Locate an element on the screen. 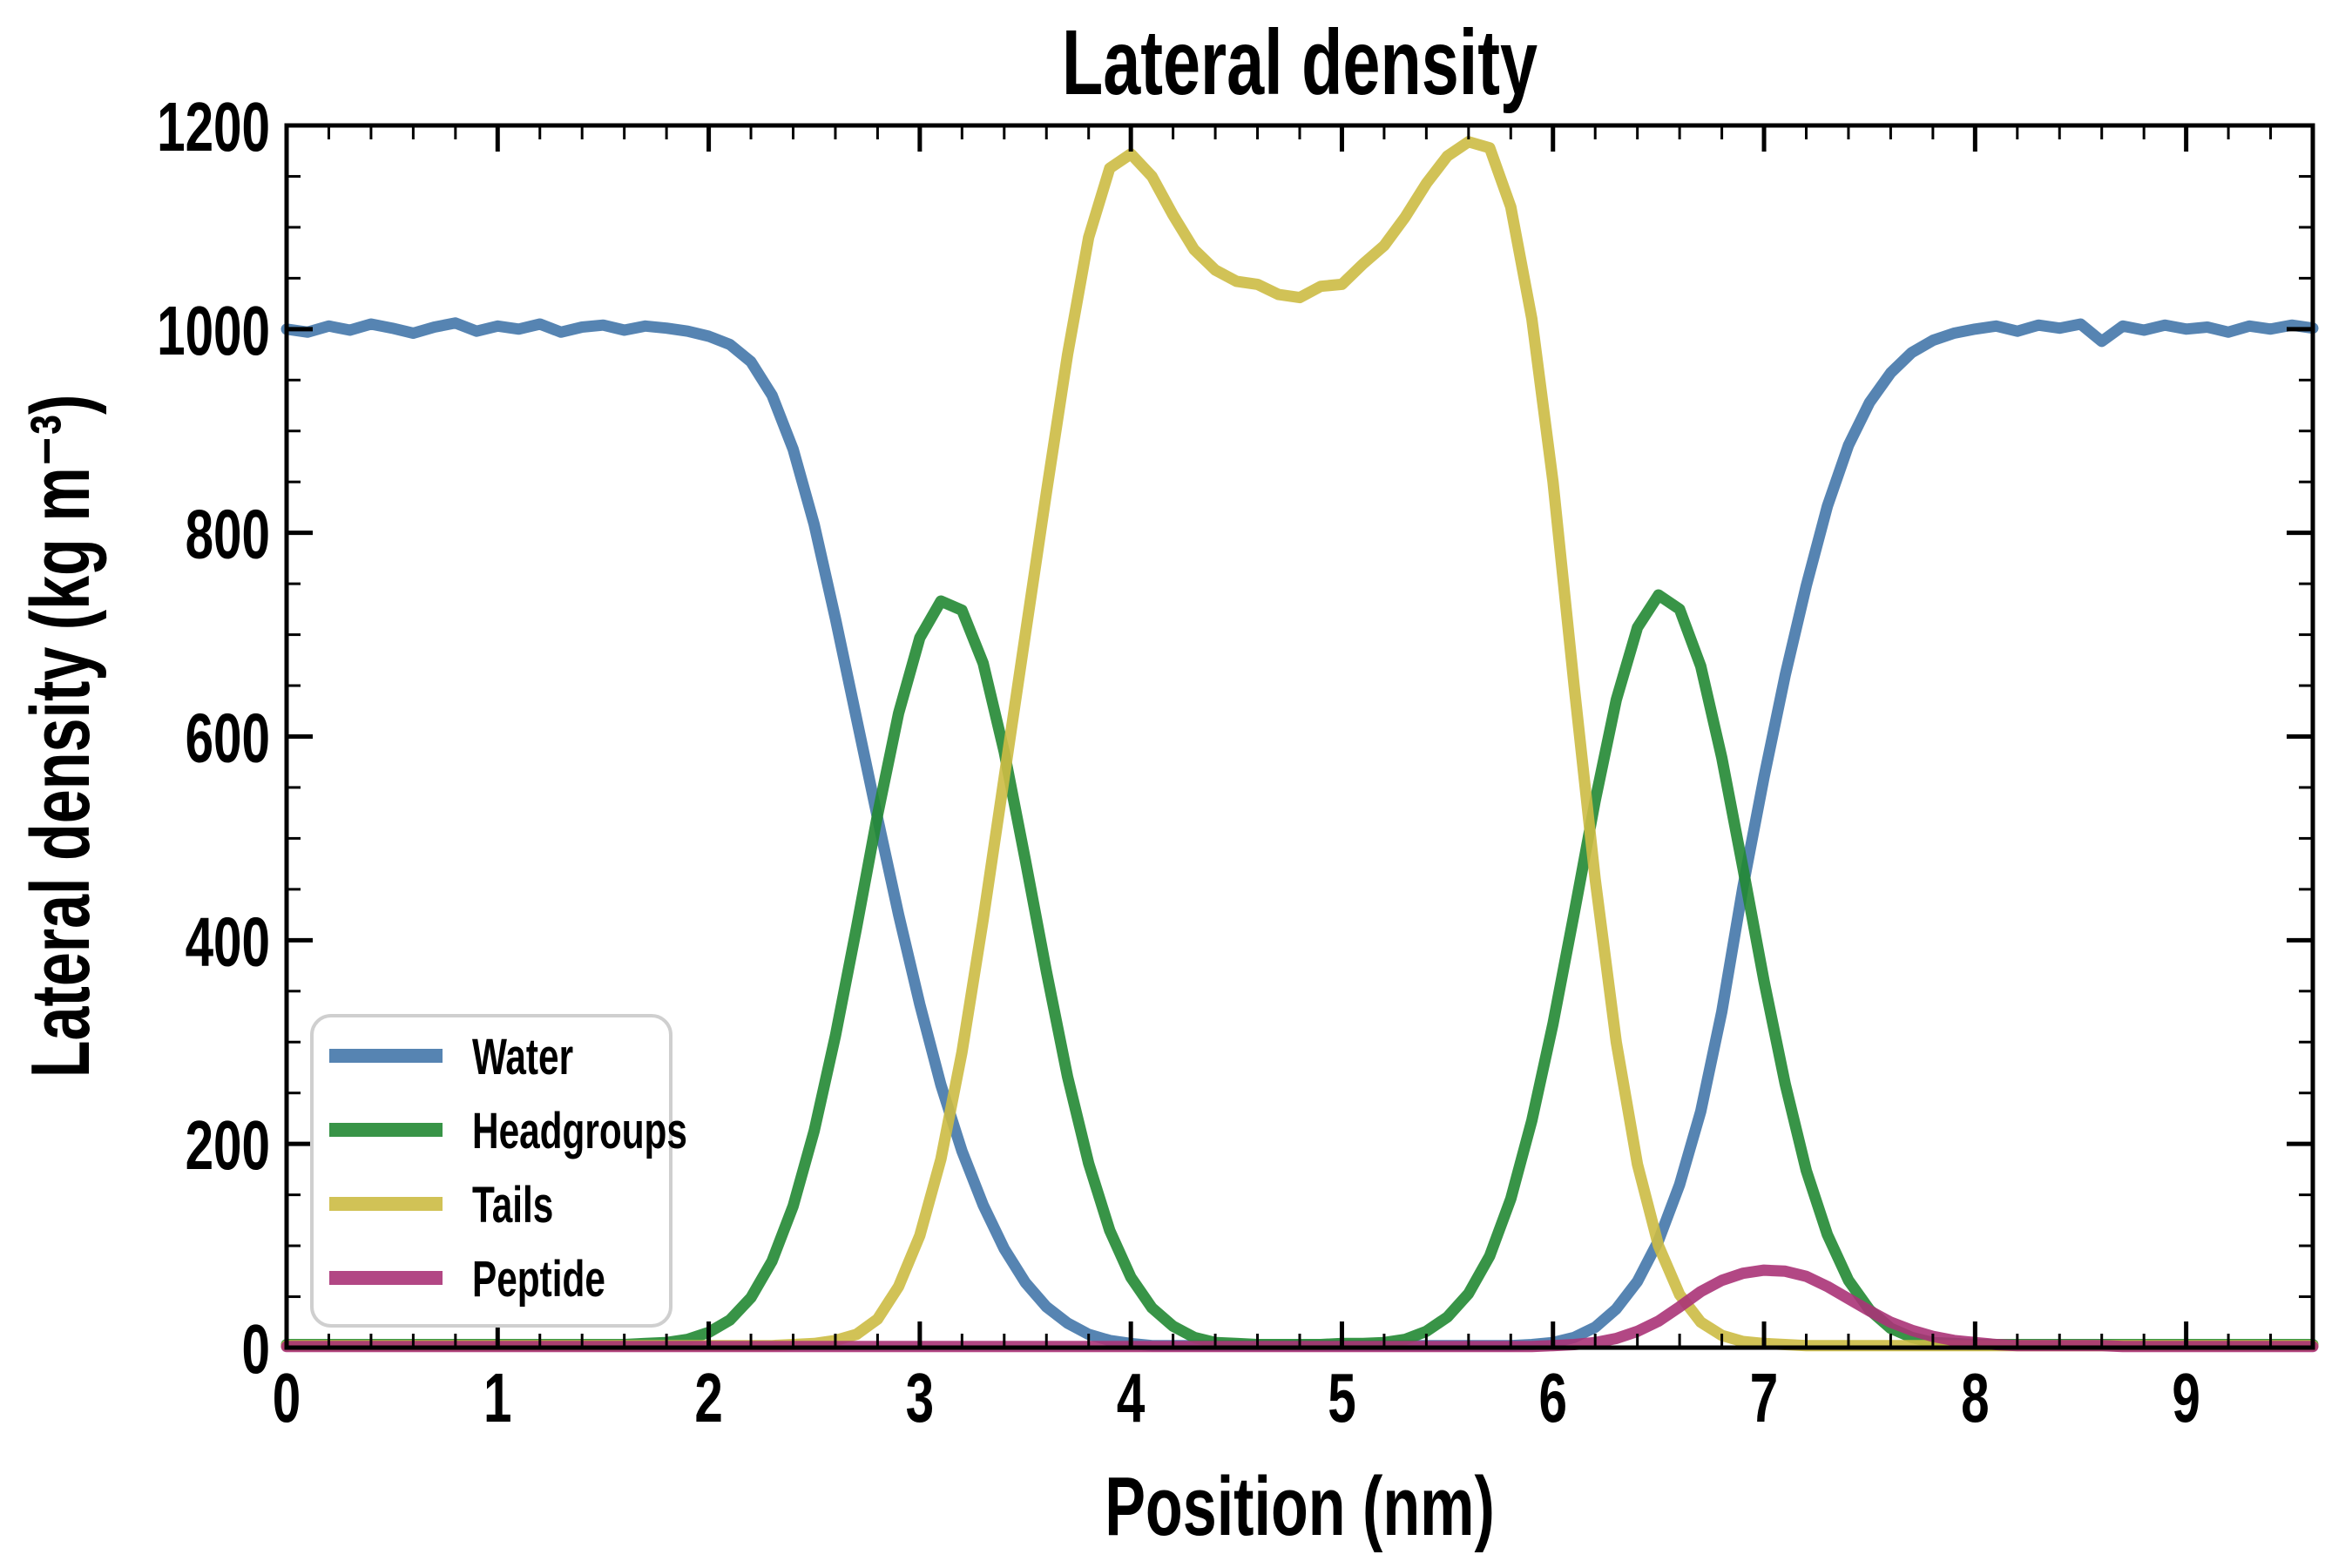 The height and width of the screenshot is (1568, 2352). y-tick-label-wrap: 1000 is located at coordinates (214, 330).